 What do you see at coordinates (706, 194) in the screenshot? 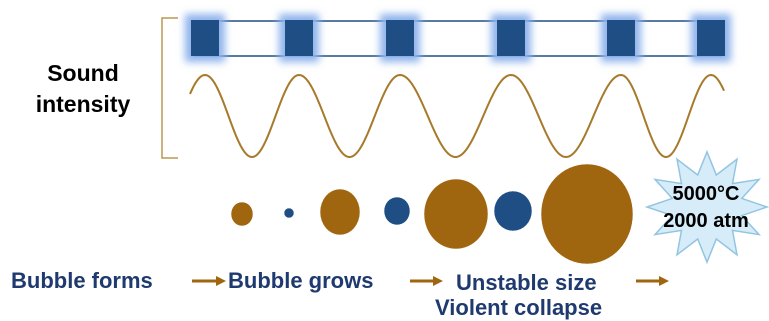
I see `temperature-label: 5000°C` at bounding box center [706, 194].